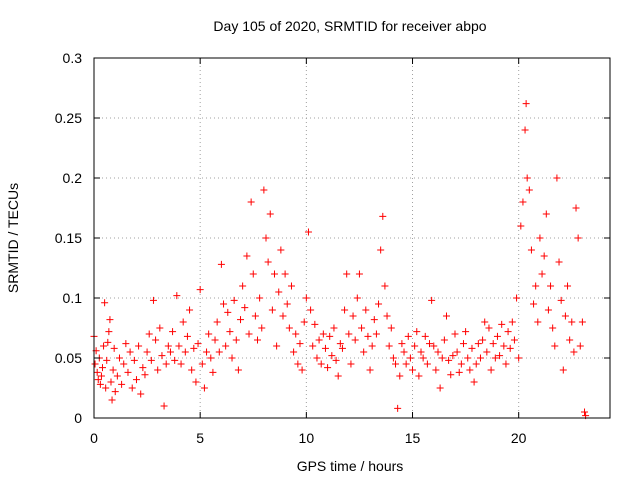  What do you see at coordinates (200, 438) in the screenshot?
I see `x-tick-label: 5` at bounding box center [200, 438].